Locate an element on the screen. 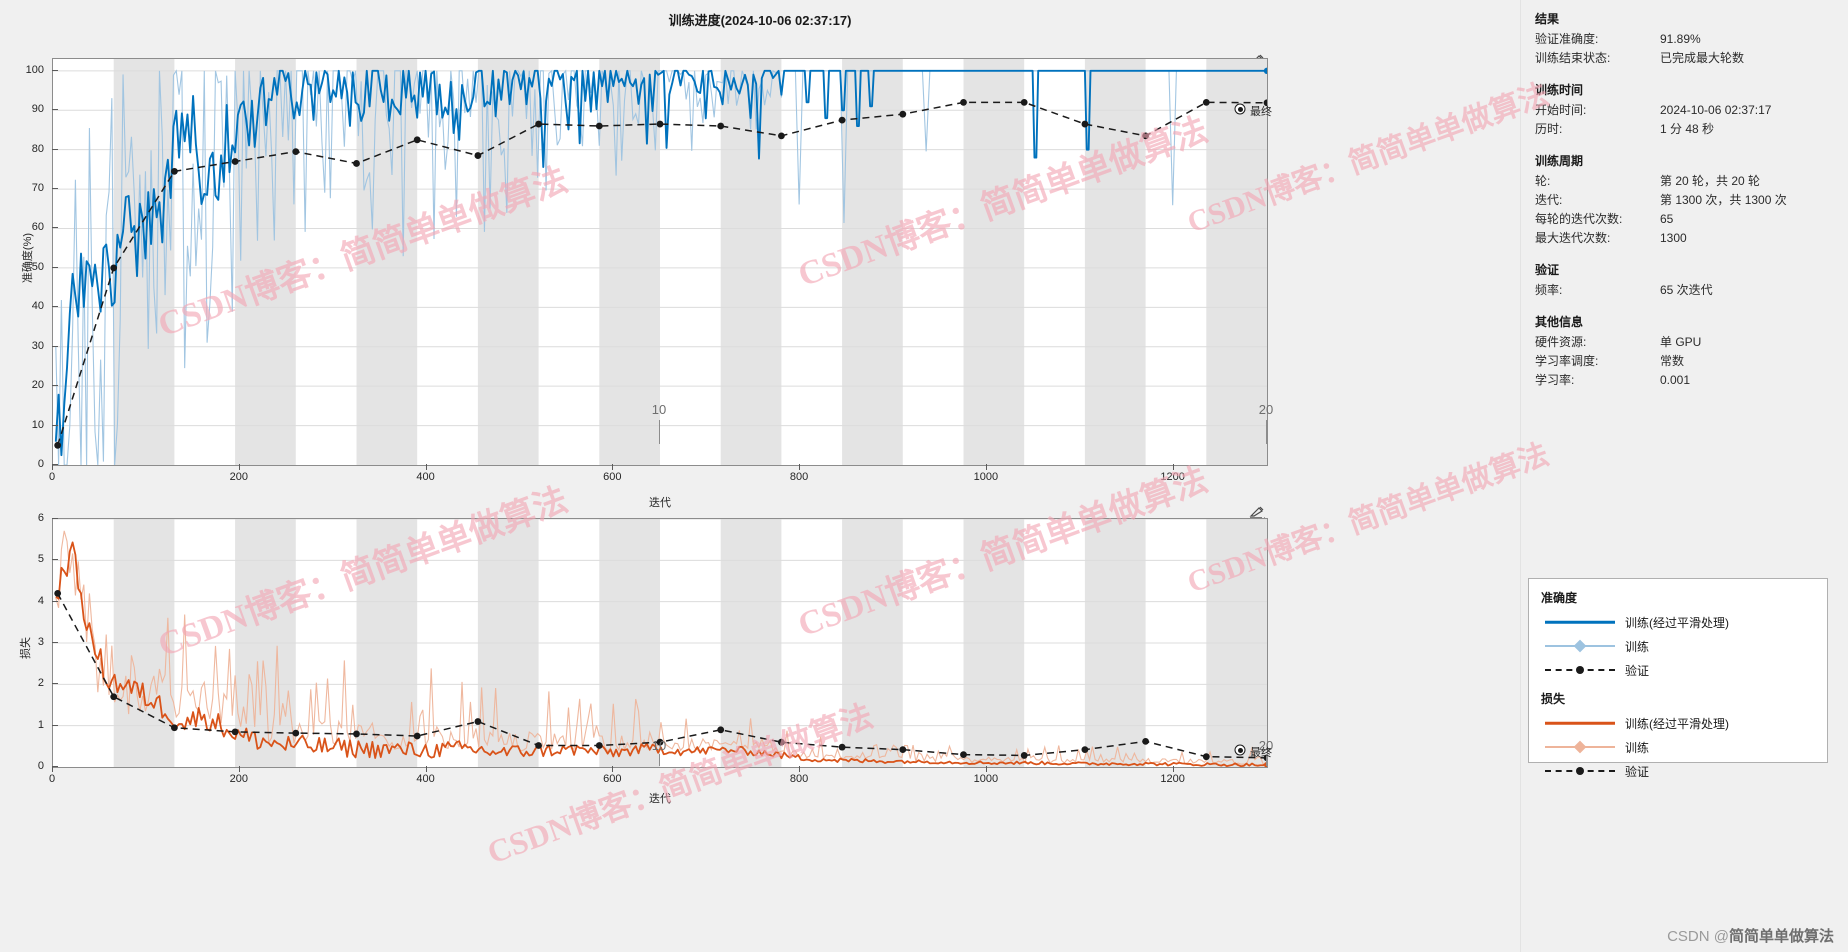  info-row-key: 每轮的迭代次数: is located at coordinates (1579, 219).